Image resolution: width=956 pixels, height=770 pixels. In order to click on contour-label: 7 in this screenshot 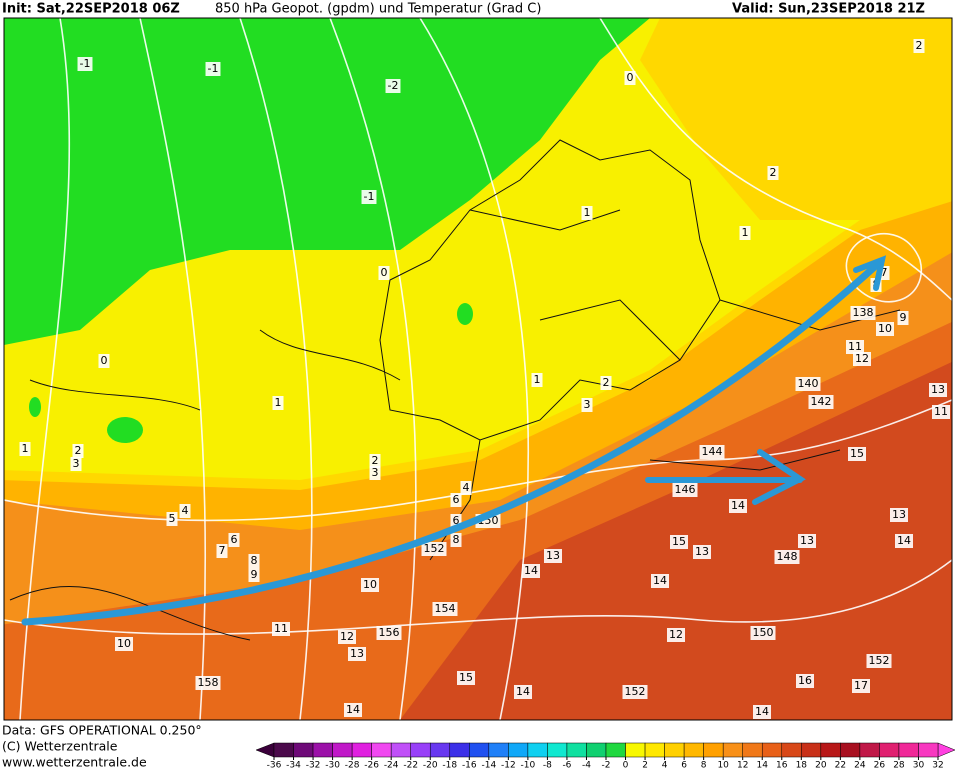, I will do `click(884, 272)`.